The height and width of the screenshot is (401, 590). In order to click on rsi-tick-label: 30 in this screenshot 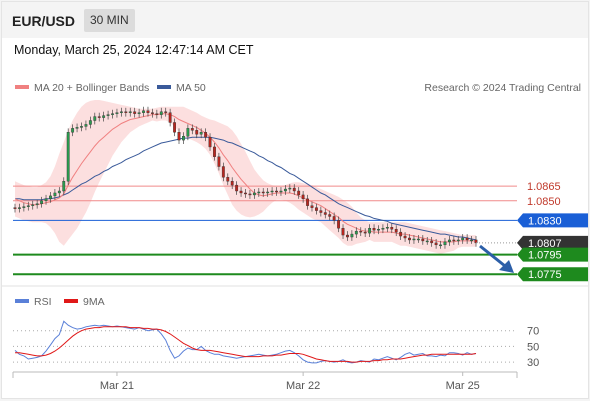, I will do `click(533, 363)`.